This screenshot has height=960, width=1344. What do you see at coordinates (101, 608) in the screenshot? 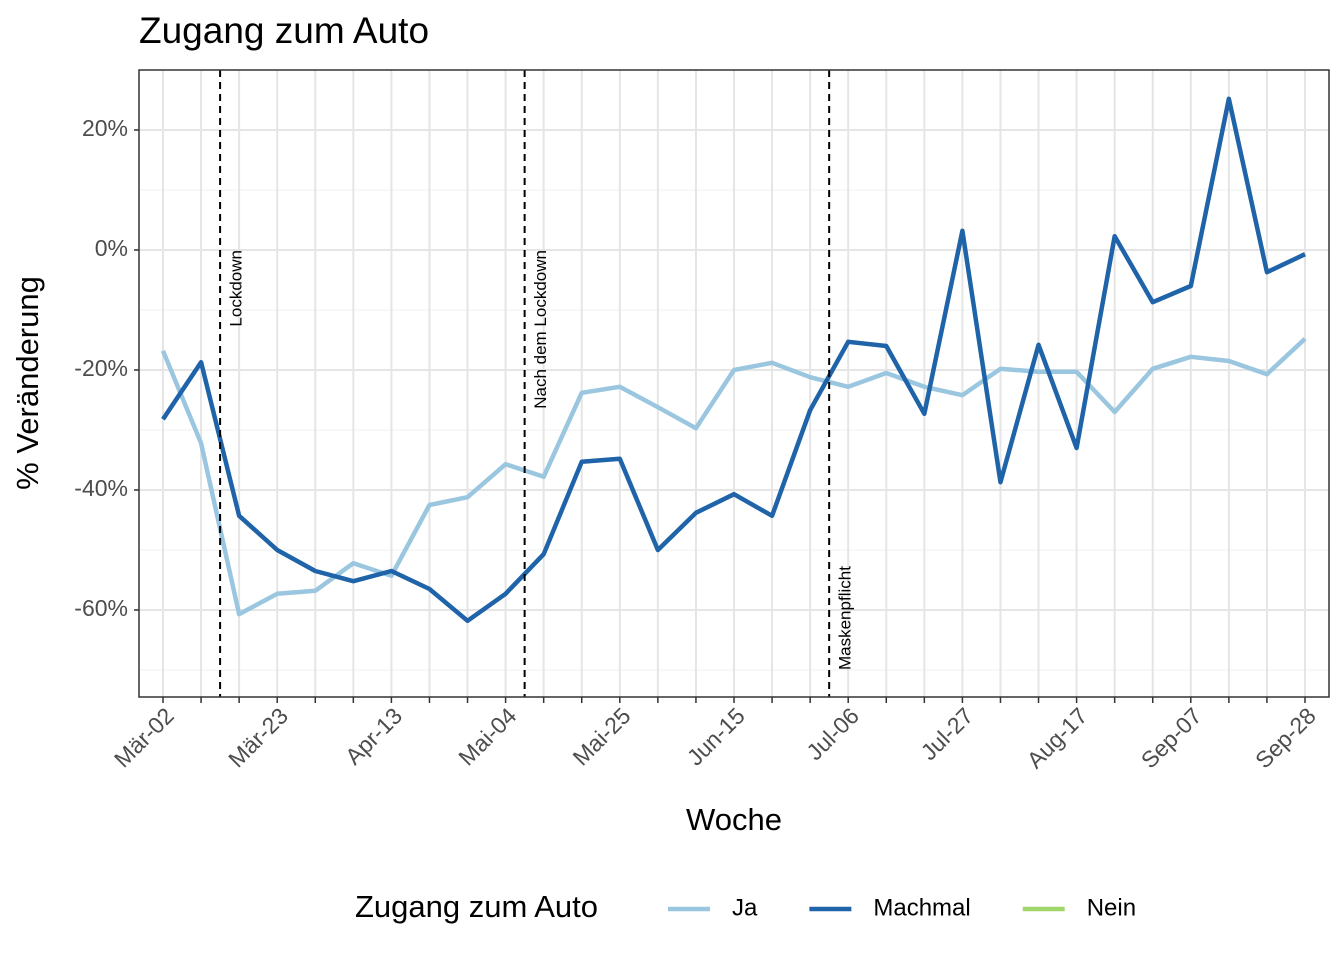
I see `y-tick-label: -60%` at bounding box center [101, 608].